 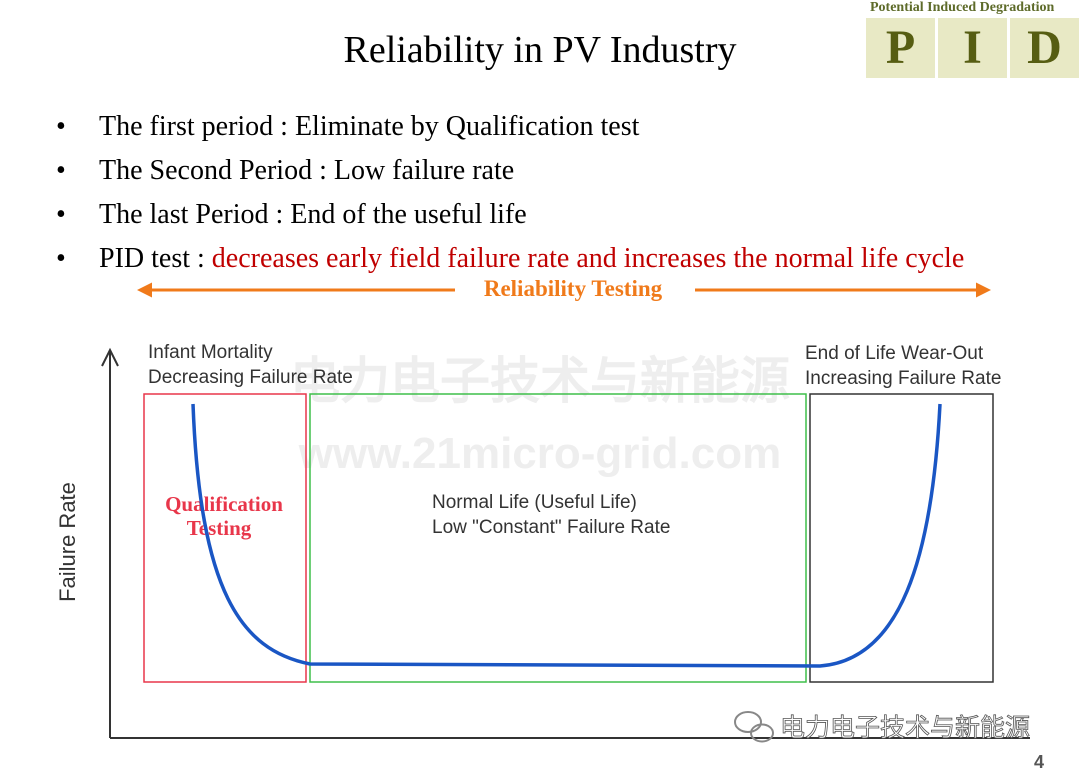 I want to click on watermark-url: www.21micro-grid.com, so click(x=539, y=453).